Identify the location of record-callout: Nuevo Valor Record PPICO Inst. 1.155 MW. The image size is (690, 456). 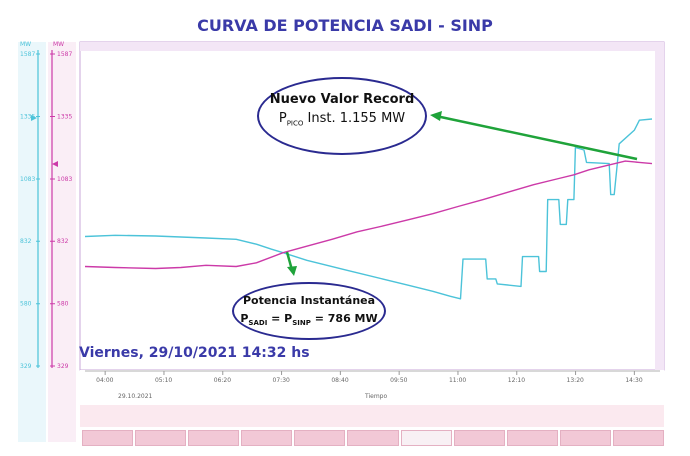
(342, 116).